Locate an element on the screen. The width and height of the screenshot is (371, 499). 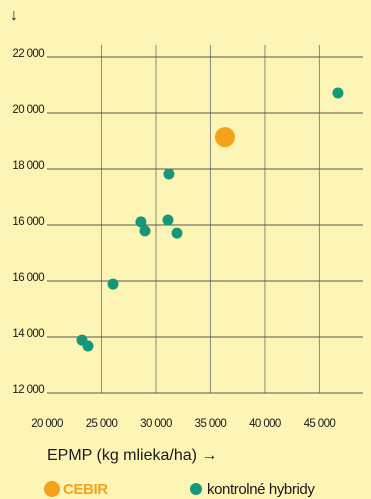
y-tick-label: 18 000 is located at coordinates (28, 166).